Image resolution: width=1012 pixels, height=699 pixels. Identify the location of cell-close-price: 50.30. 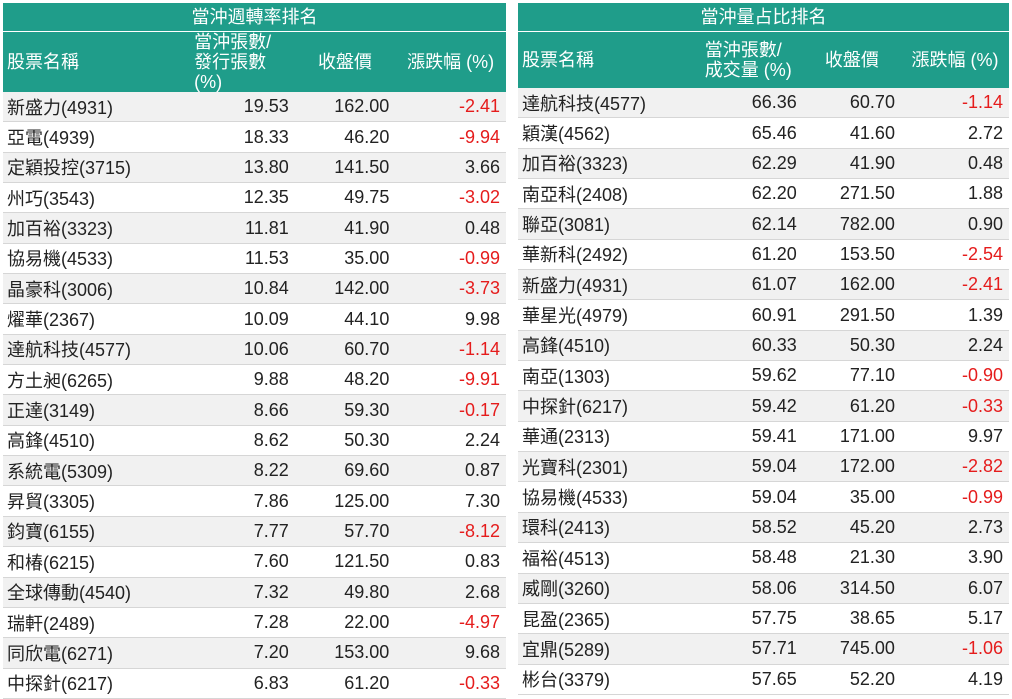
(851, 346).